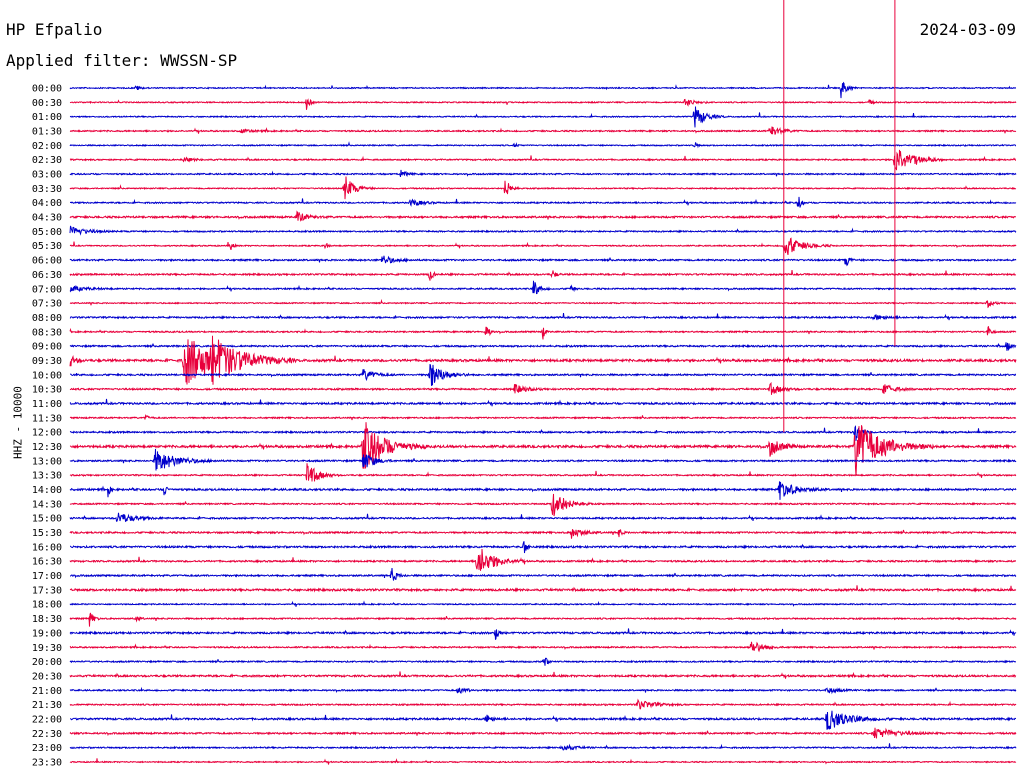  I want to click on time-tick-label: 22:30, so click(47, 734).